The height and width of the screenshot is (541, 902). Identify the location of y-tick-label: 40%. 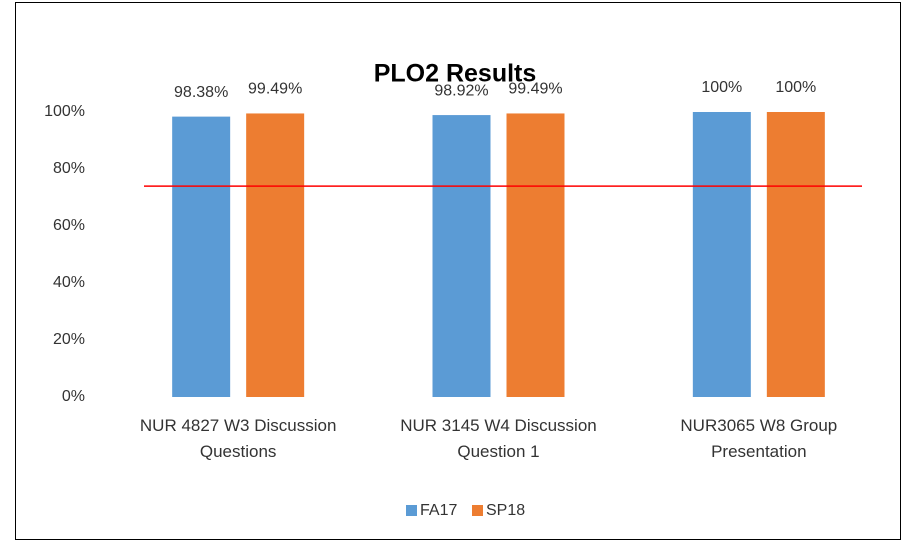
(69, 282).